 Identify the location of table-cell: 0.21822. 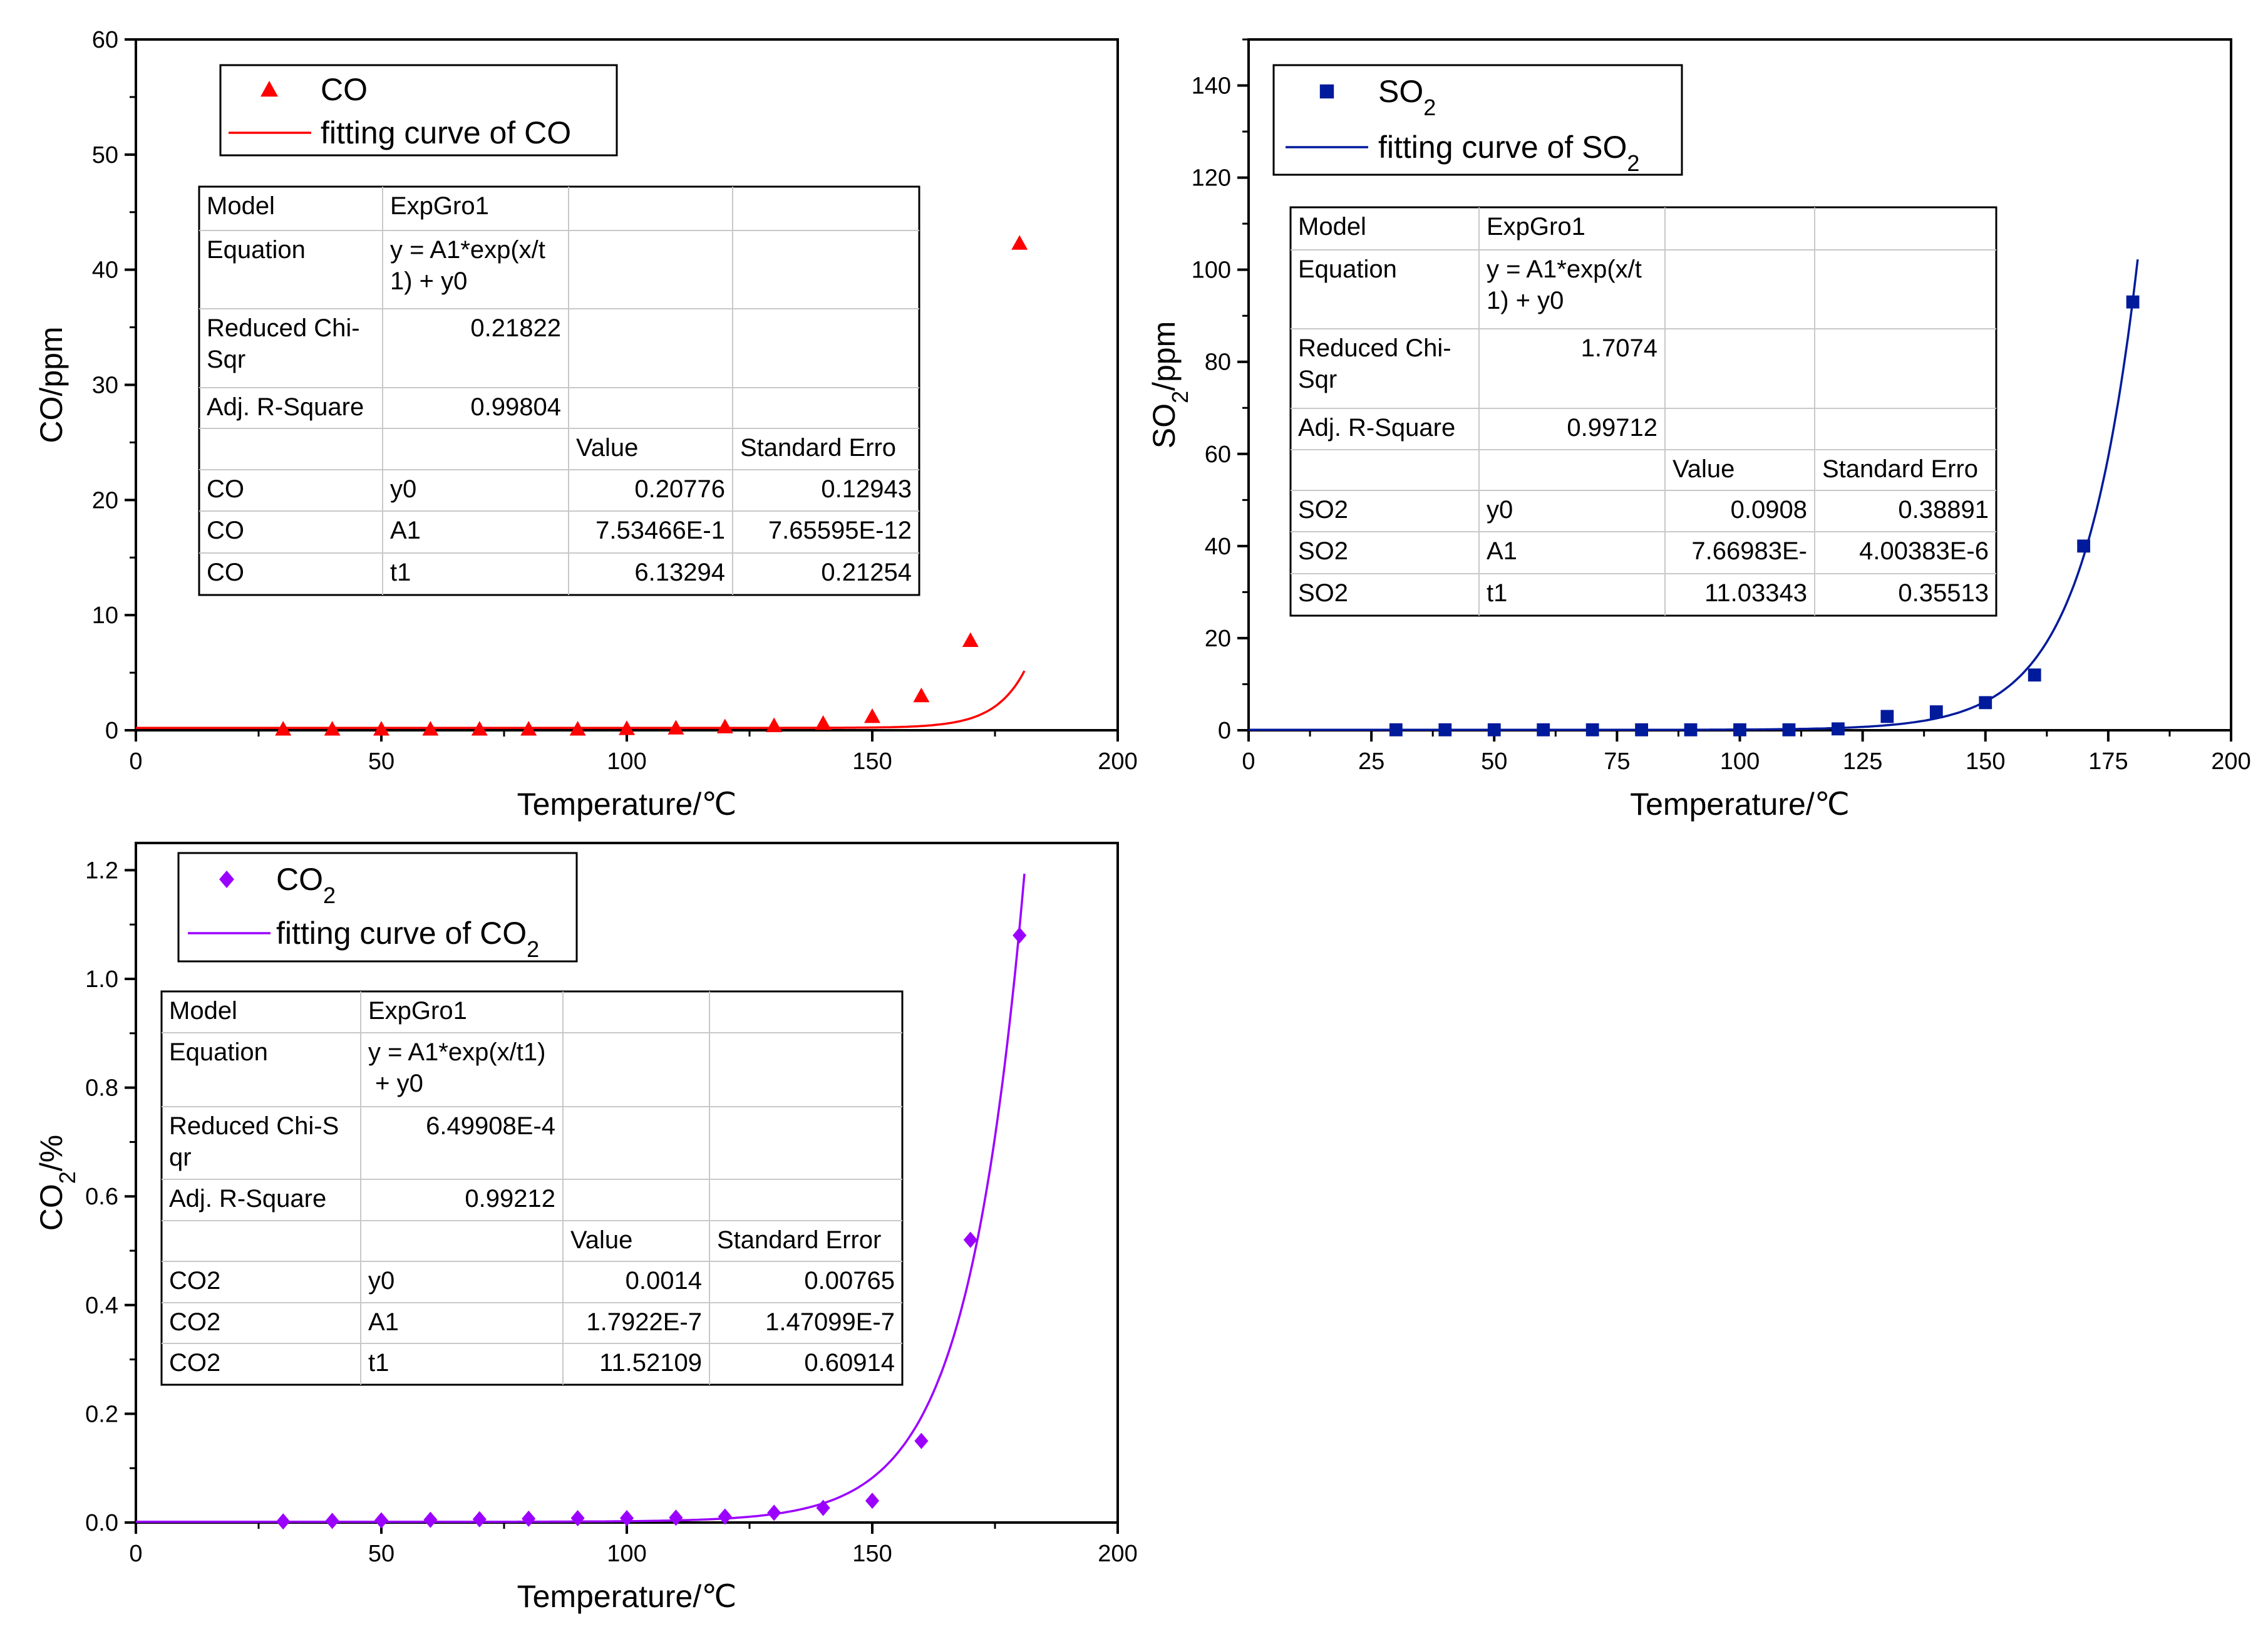
(515, 328).